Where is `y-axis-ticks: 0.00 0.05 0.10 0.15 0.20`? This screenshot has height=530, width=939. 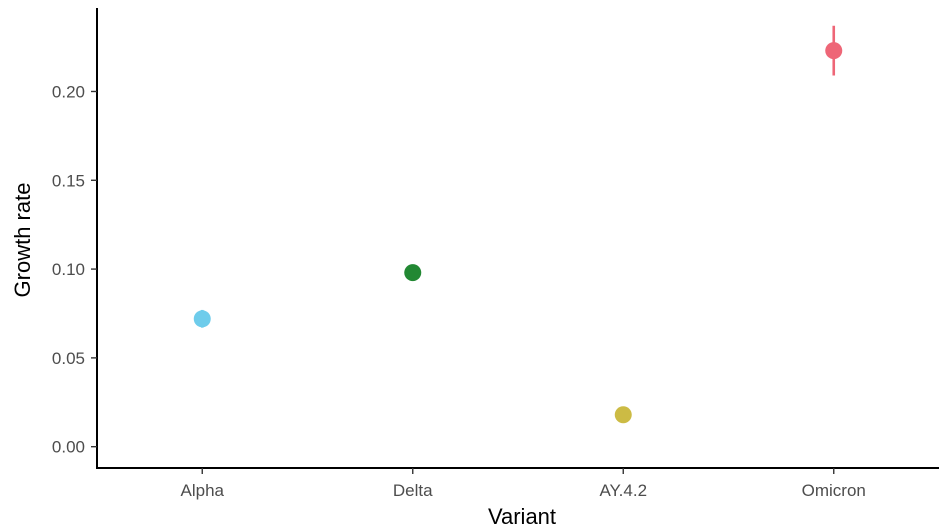
y-axis-ticks: 0.00 0.05 0.10 0.15 0.20 is located at coordinates (74, 269).